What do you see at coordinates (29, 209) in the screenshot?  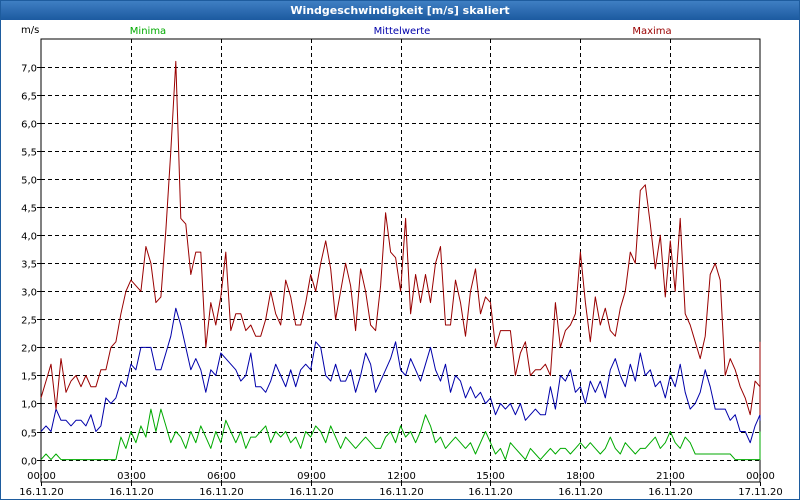 I see `y-tick-label: 4,5` at bounding box center [29, 209].